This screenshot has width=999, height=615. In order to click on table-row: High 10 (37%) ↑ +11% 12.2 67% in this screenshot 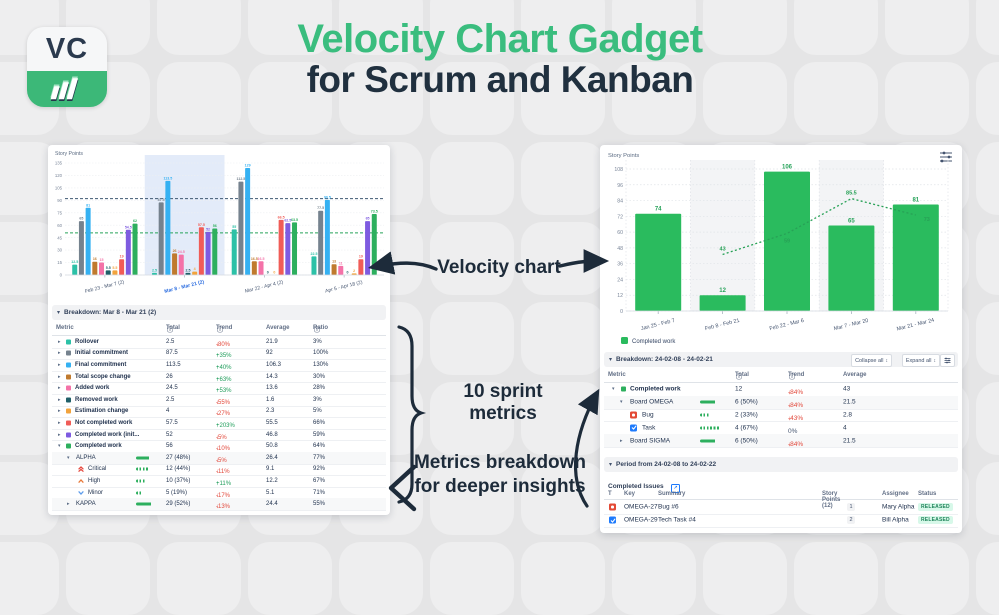, I will do `click(219, 481)`.